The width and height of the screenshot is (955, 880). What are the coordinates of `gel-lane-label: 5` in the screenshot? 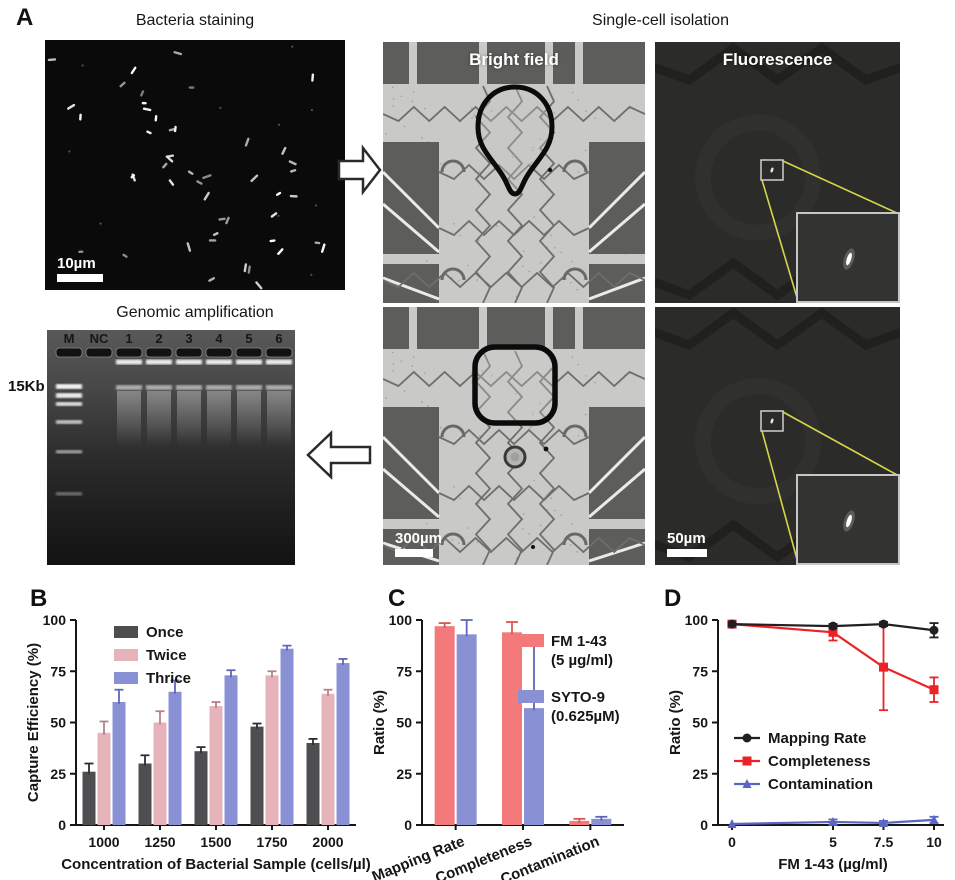 It's located at (248, 338).